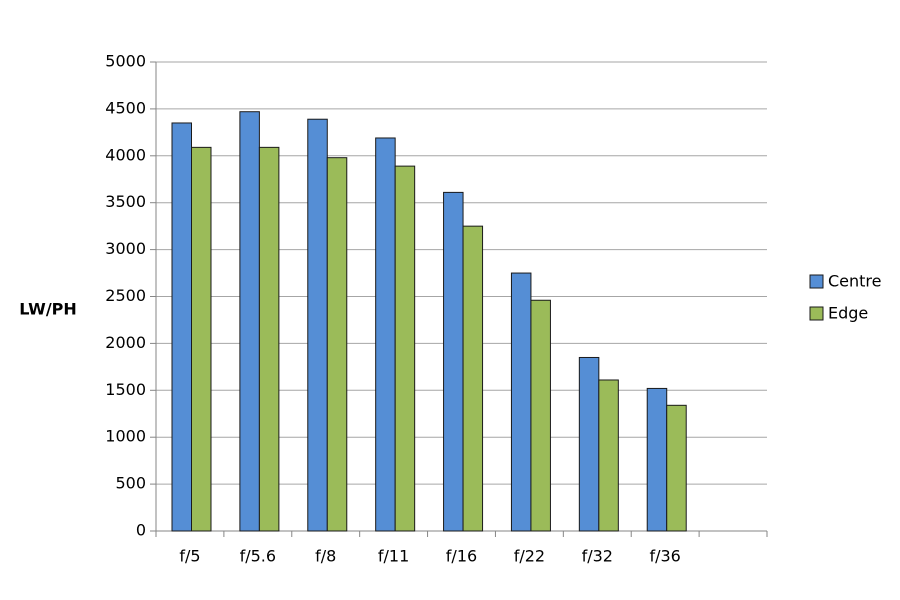  What do you see at coordinates (141, 530) in the screenshot?
I see `y-tick-label: 0` at bounding box center [141, 530].